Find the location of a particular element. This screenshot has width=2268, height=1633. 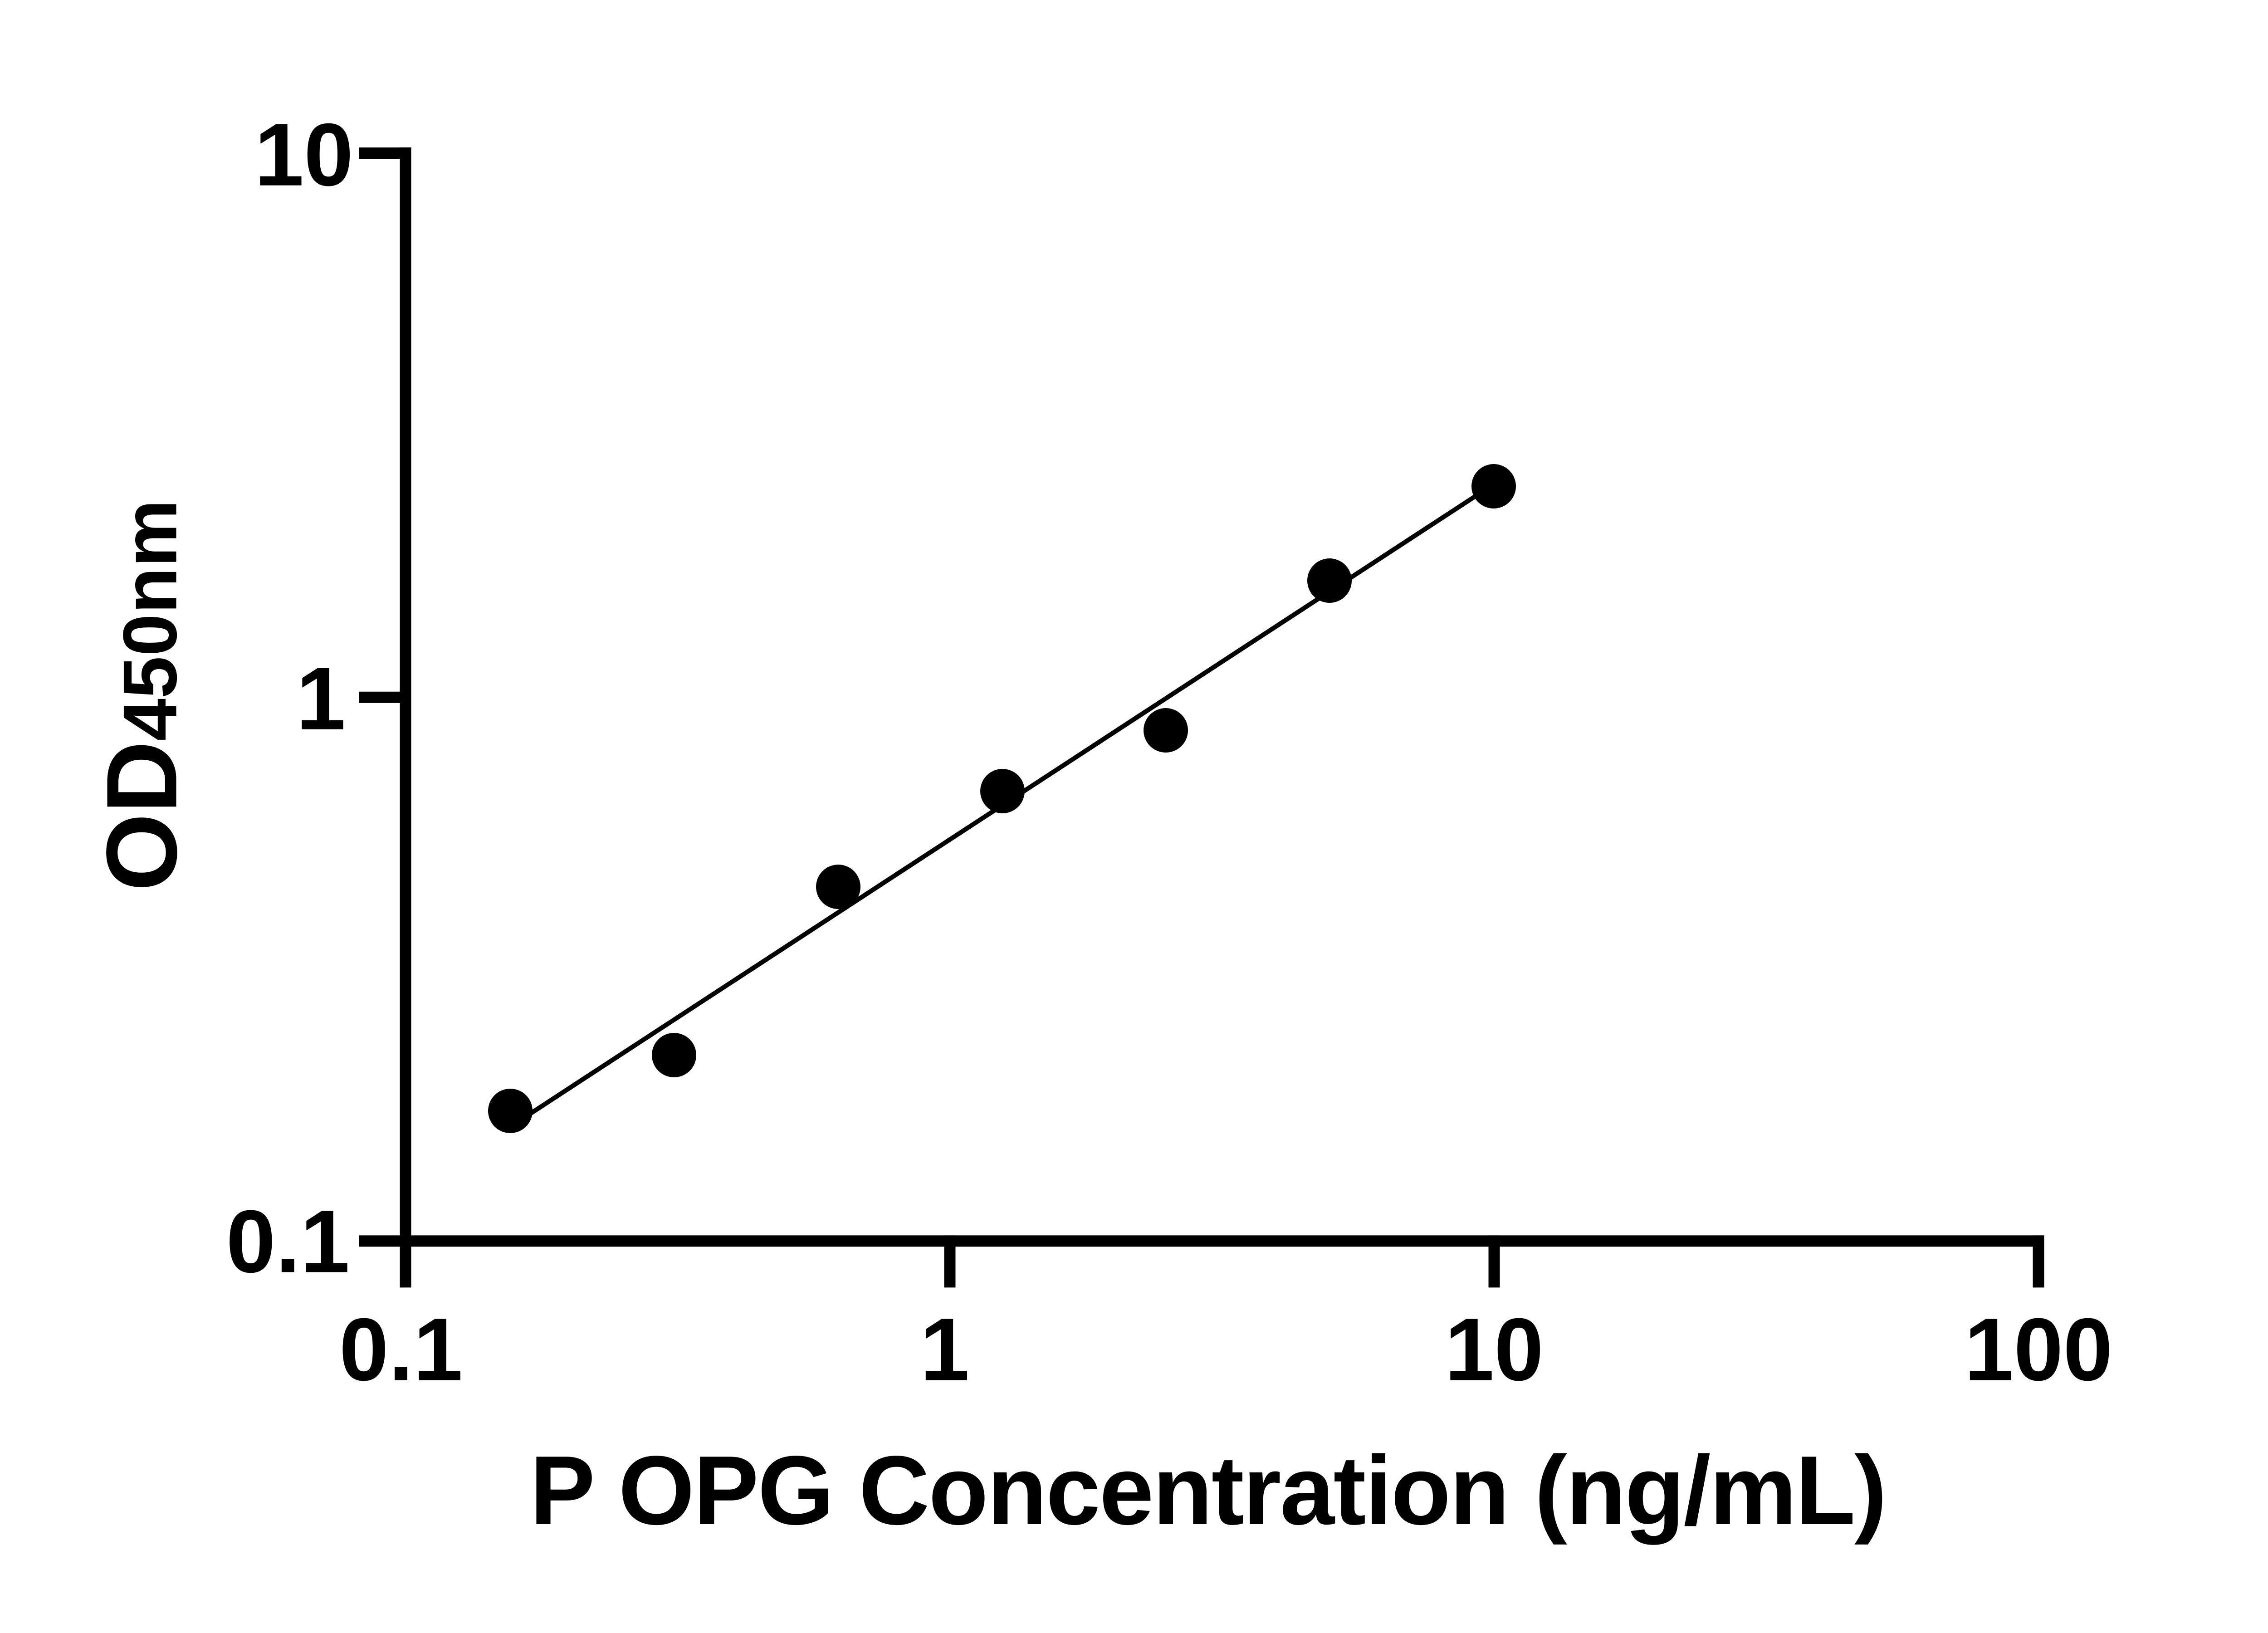

svg-text: P OPG Concentration (ng/mL) is located at coordinates (1209, 1490).